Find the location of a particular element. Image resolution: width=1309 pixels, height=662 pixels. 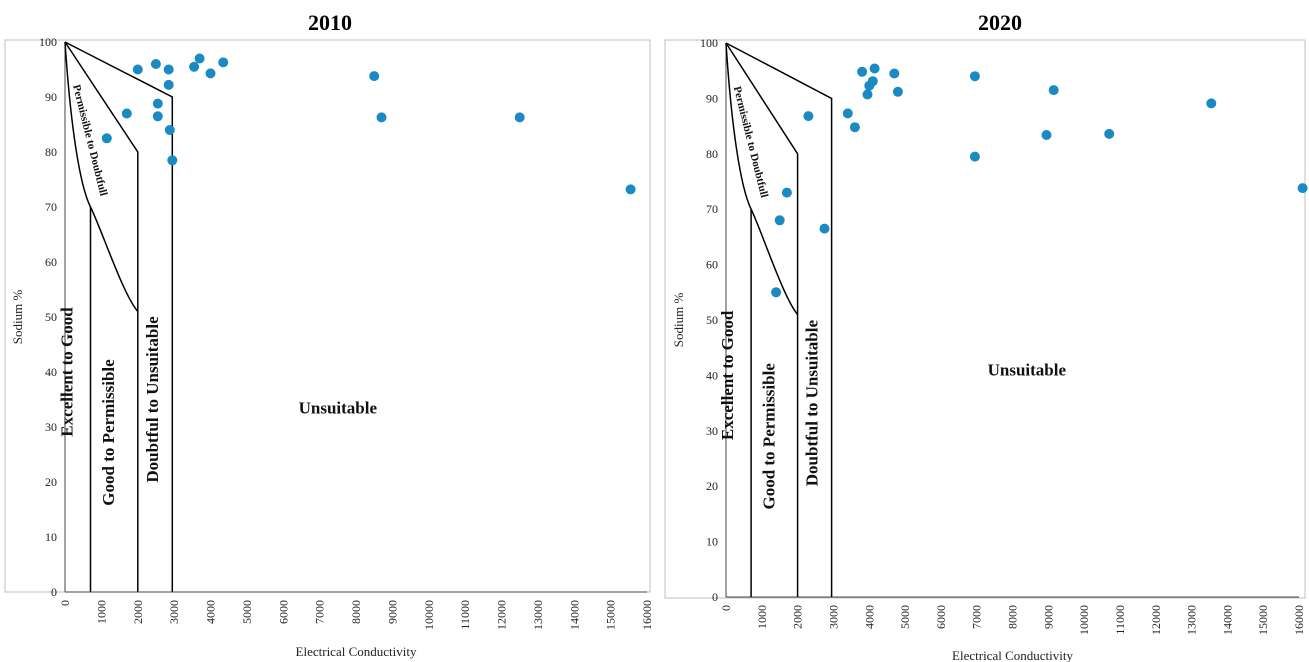

chart-title: 2010 is located at coordinates (330, 22).